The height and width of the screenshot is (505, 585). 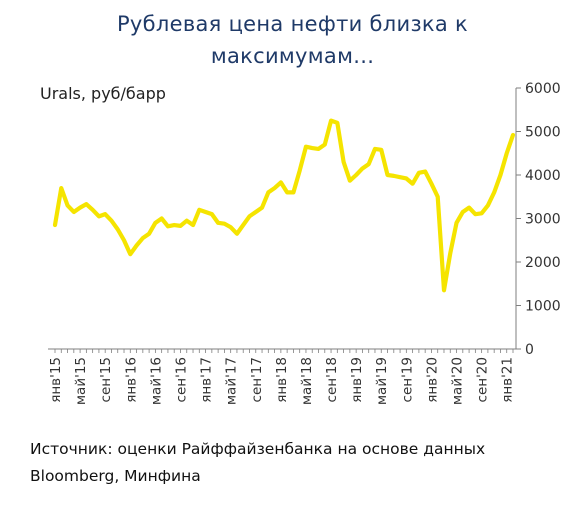 I want to click on y-axis-label: Urals, руб/барр, so click(x=103, y=93).